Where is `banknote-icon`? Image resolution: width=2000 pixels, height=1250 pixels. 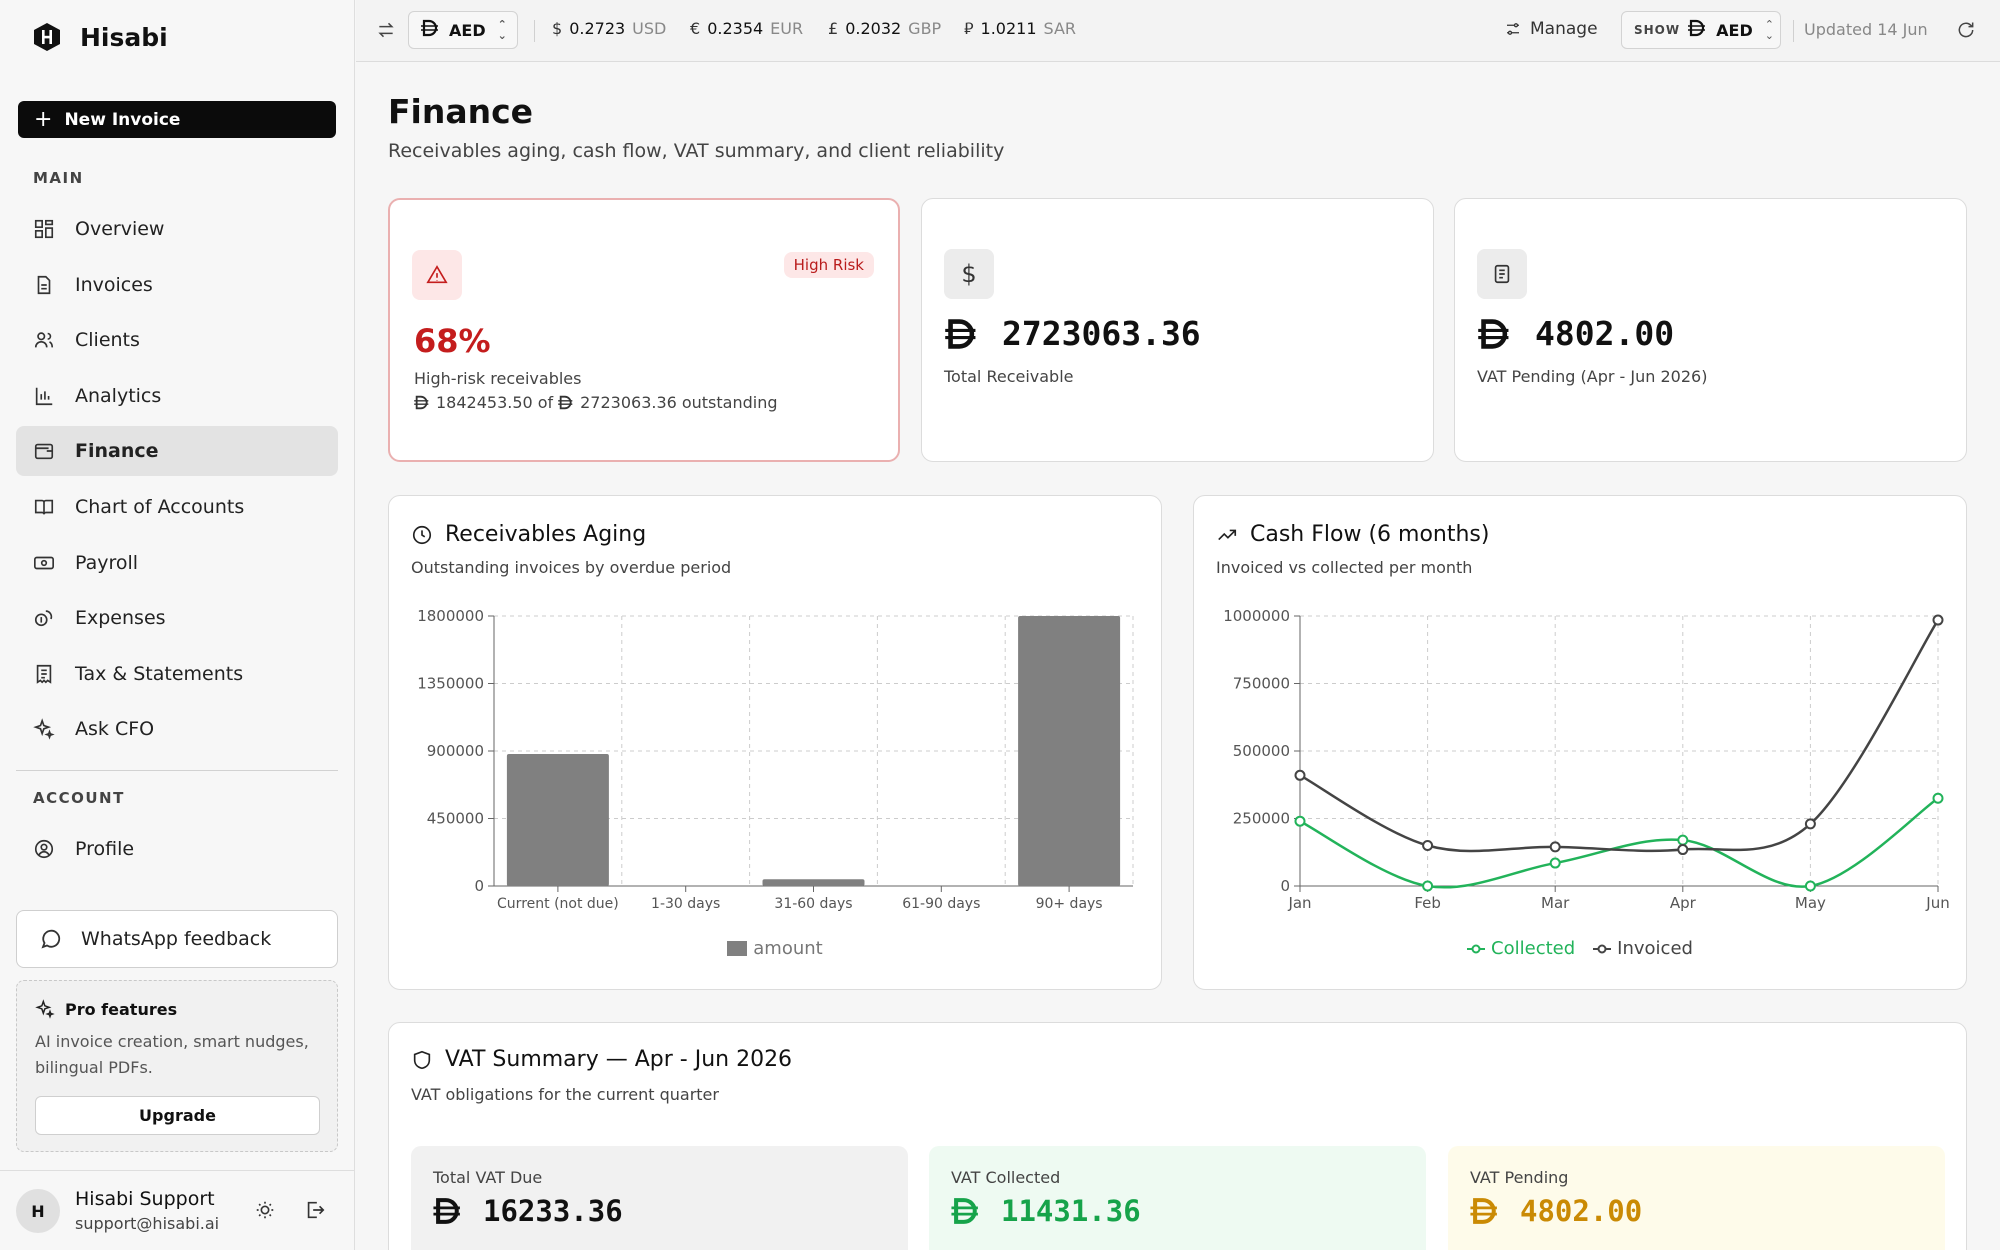
banknote-icon is located at coordinates (44, 563).